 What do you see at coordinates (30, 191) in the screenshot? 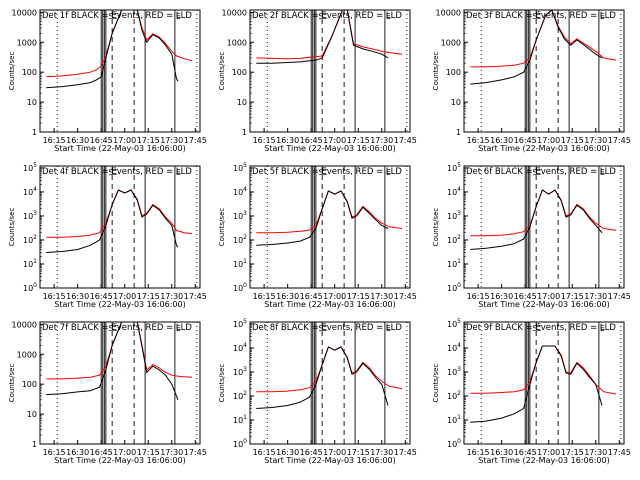
I see `y-tick-label: 10⁴` at bounding box center [30, 191].